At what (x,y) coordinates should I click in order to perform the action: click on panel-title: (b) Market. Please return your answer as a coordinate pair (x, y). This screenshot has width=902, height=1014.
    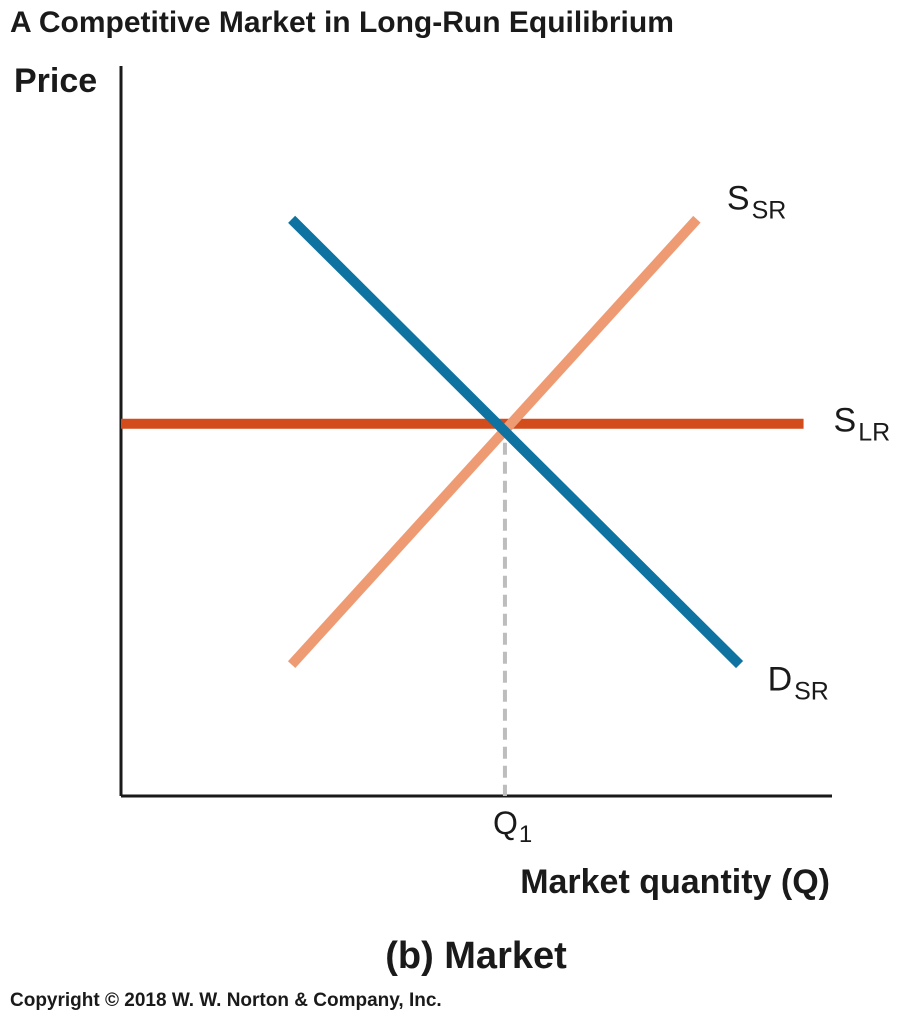
    Looking at the image, I should click on (476, 956).